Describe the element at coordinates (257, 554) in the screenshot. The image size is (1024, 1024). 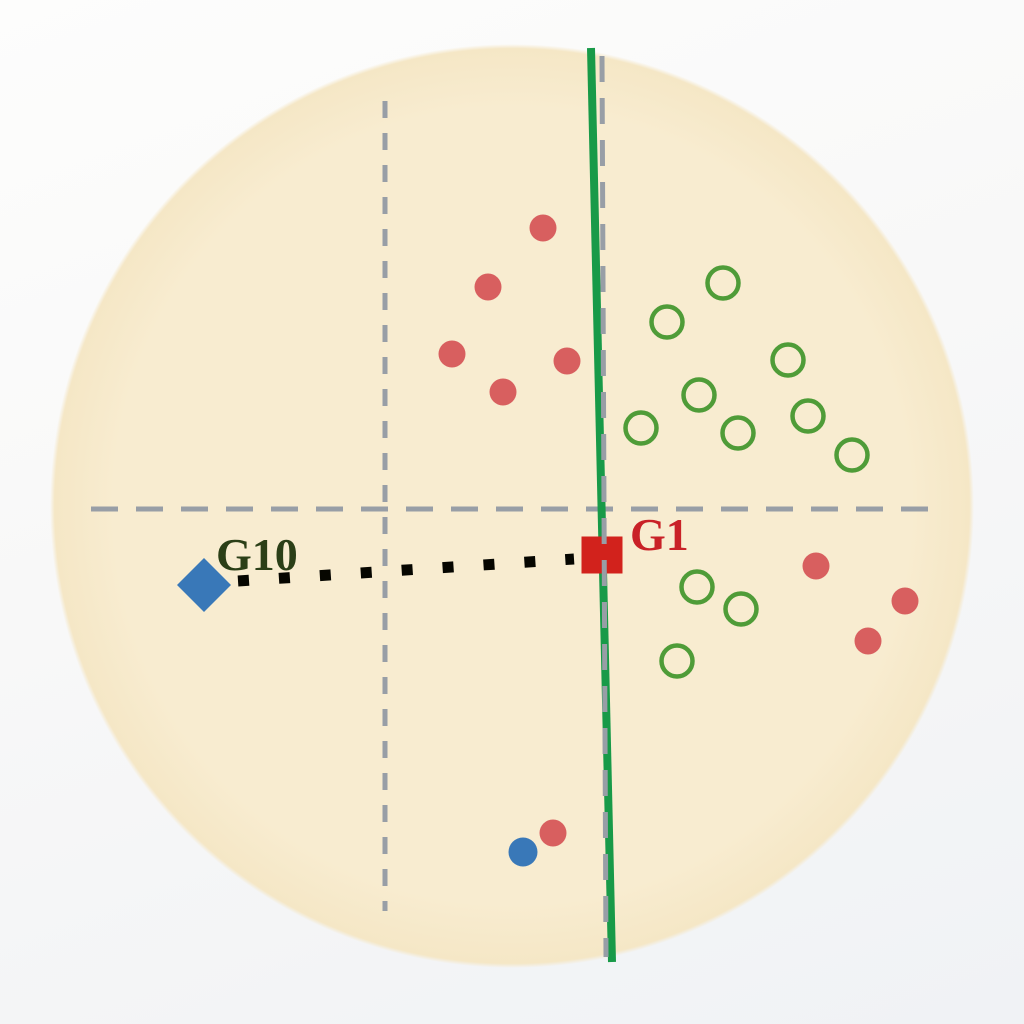
I see `label-g10: G10` at that location.